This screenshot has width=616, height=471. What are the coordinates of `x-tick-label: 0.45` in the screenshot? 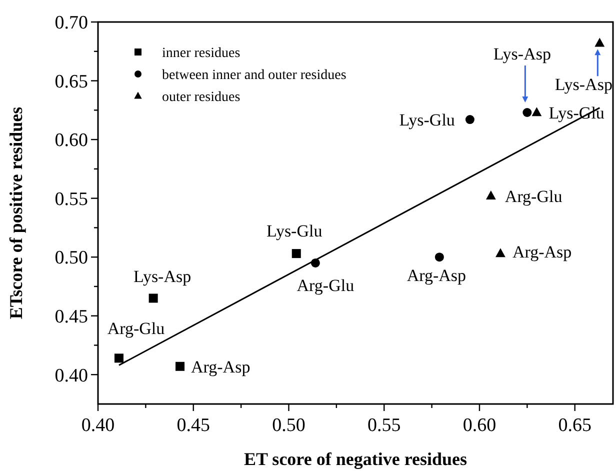 It's located at (193, 425).